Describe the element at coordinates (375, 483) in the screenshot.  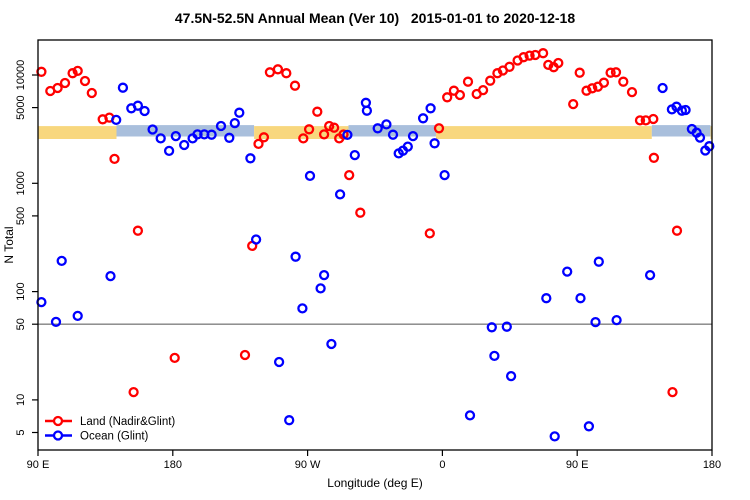
I see `x-axis-label: Longitude (deg E)` at that location.